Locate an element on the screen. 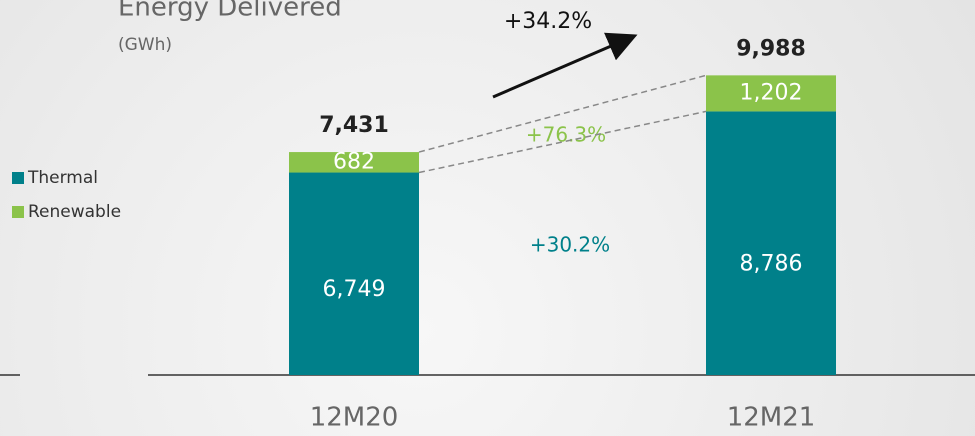 The height and width of the screenshot is (436, 975). chart-title: Energy Delivered is located at coordinates (230, 11).